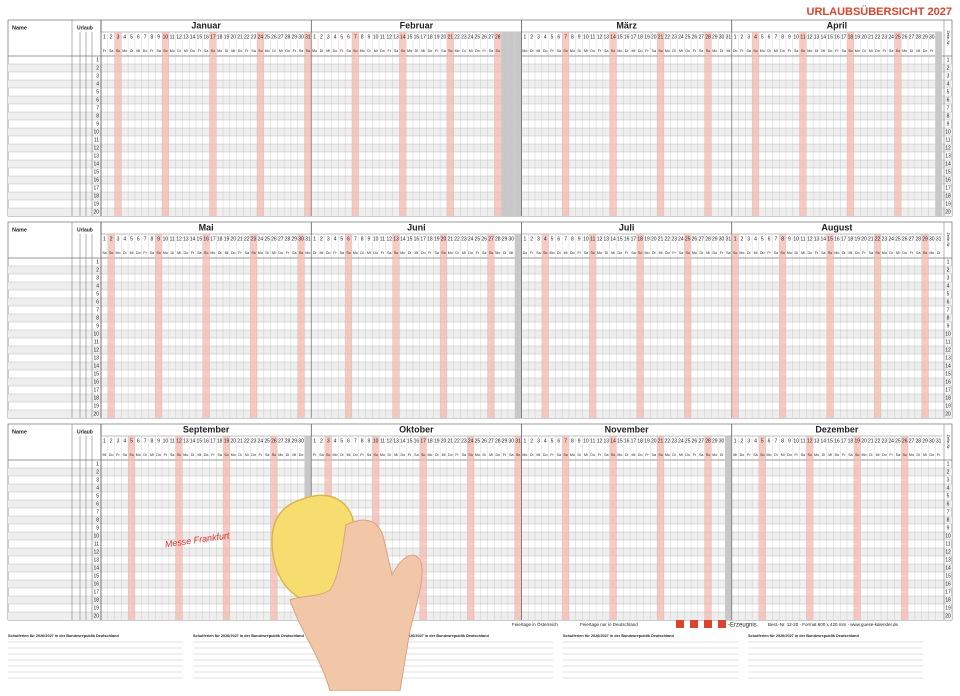  Describe the element at coordinates (97, 480) in the screenshot. I see `row-number: 3` at that location.